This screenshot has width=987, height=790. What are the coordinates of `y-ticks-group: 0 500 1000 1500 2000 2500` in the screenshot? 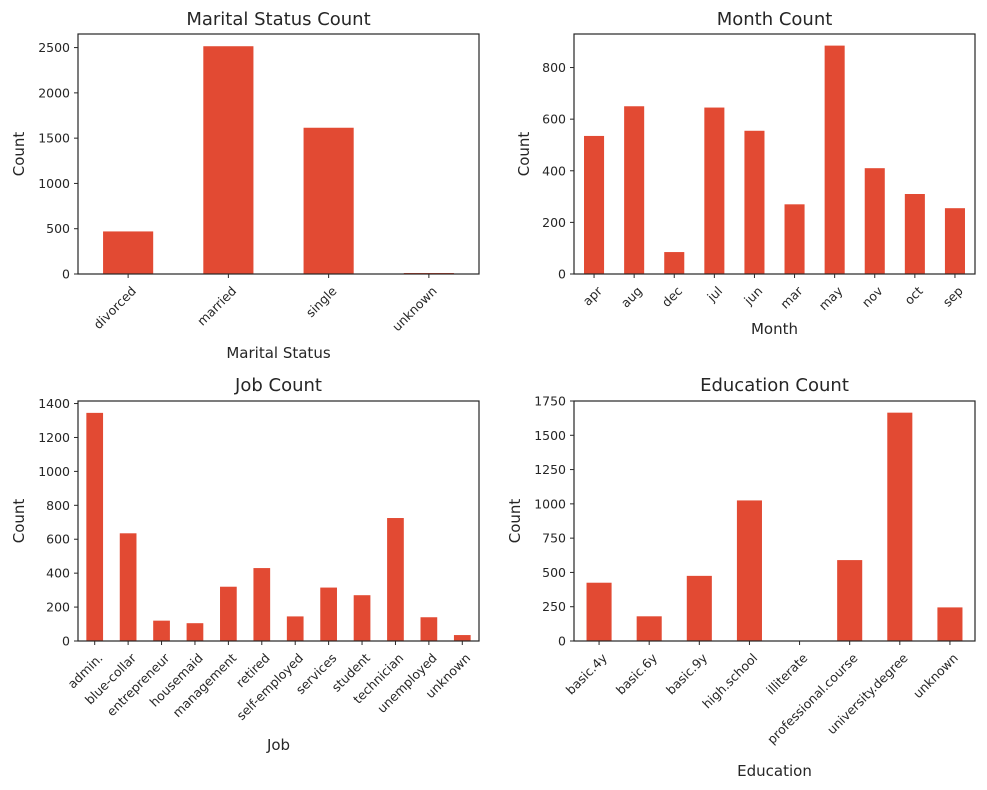 It's located at (58, 161).